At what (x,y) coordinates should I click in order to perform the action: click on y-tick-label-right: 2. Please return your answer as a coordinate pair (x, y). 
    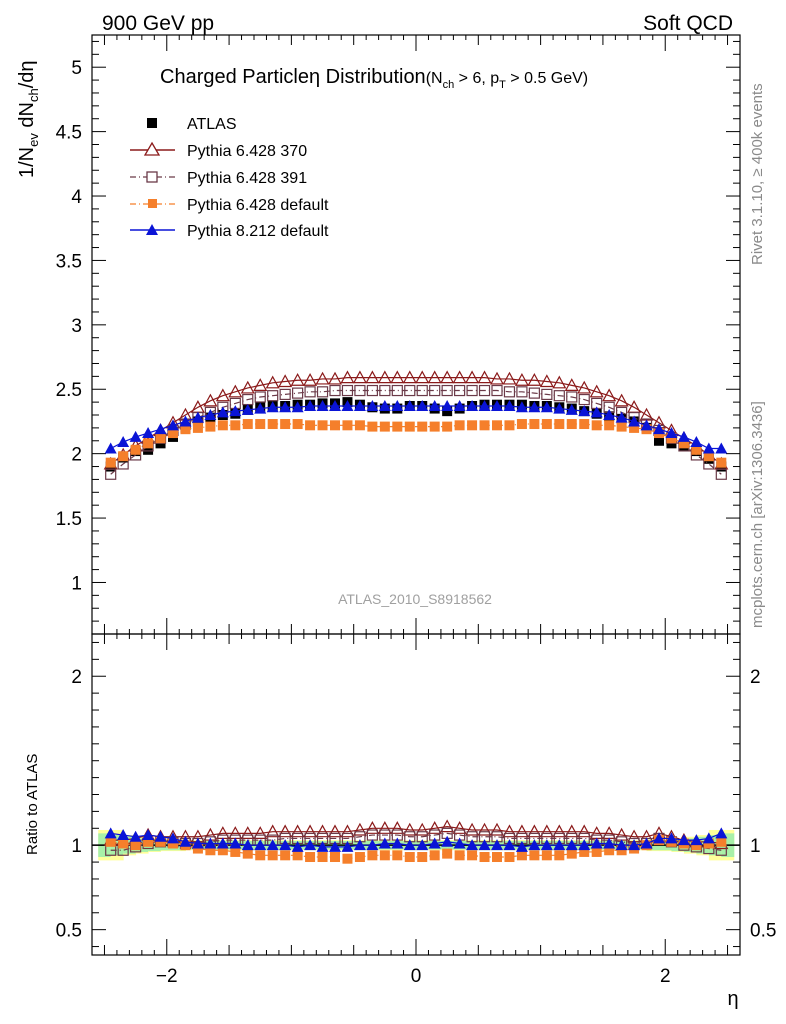
    Looking at the image, I should click on (755, 677).